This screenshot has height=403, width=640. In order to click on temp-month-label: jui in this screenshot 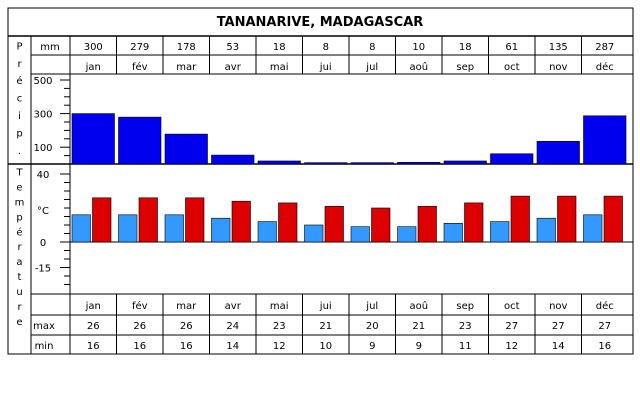, I will do `click(325, 306)`.